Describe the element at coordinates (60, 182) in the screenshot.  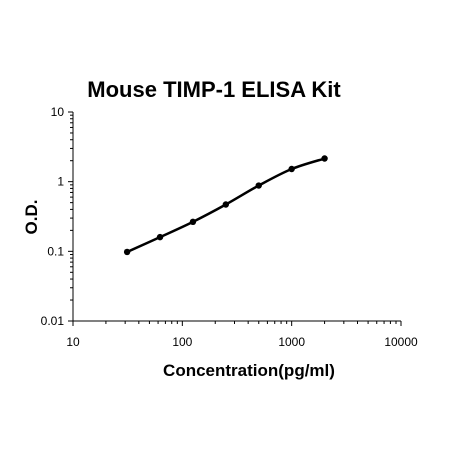
I see `y-tick-label: 1` at that location.